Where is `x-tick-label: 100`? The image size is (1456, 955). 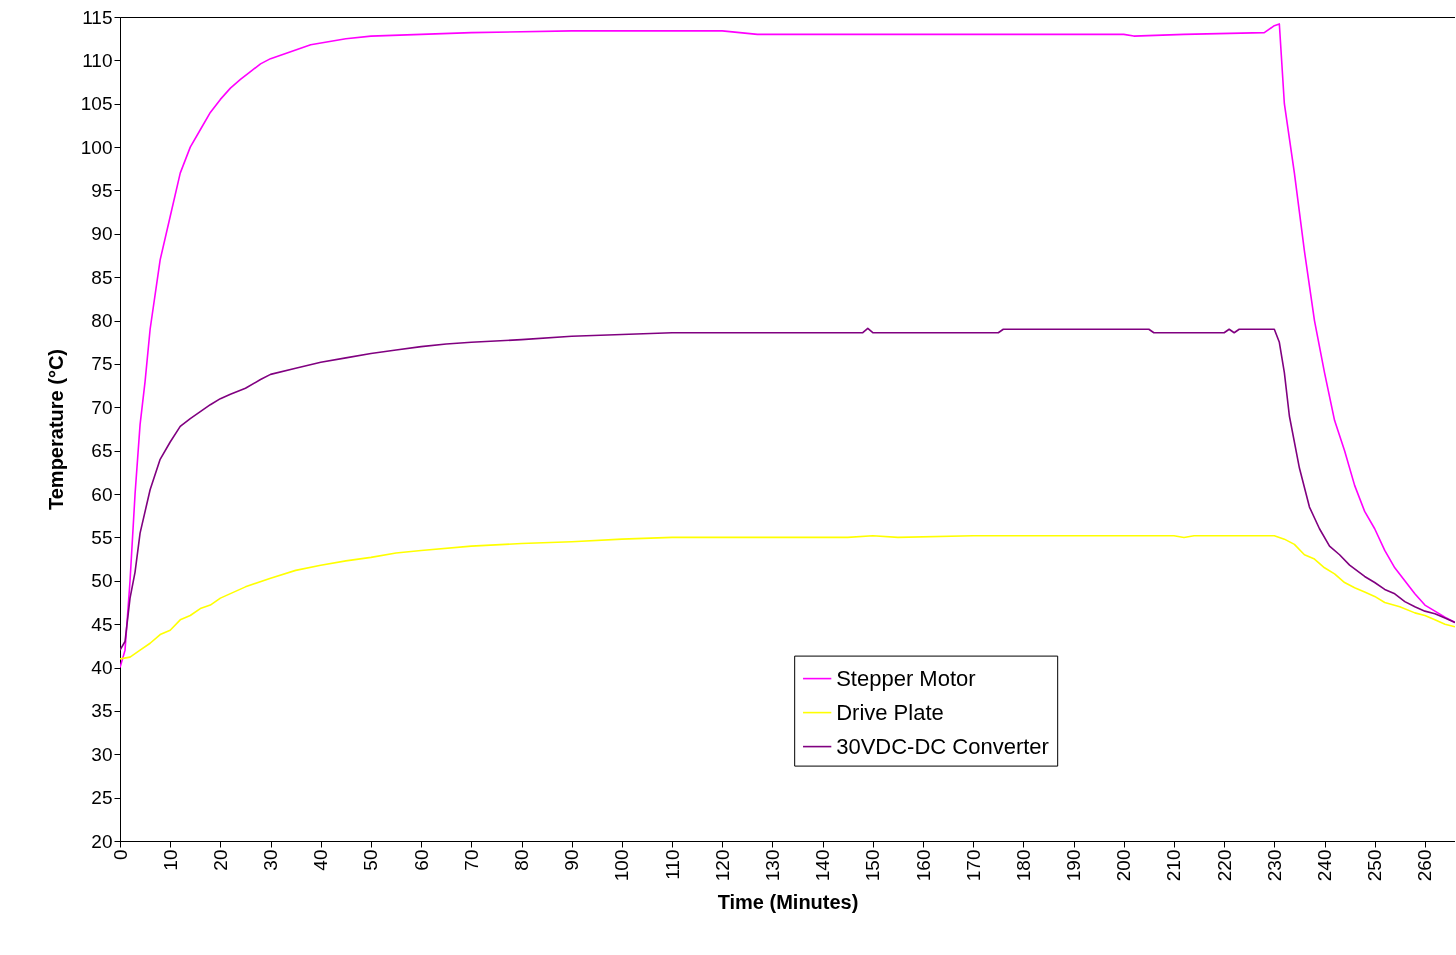 x-tick-label: 100 is located at coordinates (622, 865).